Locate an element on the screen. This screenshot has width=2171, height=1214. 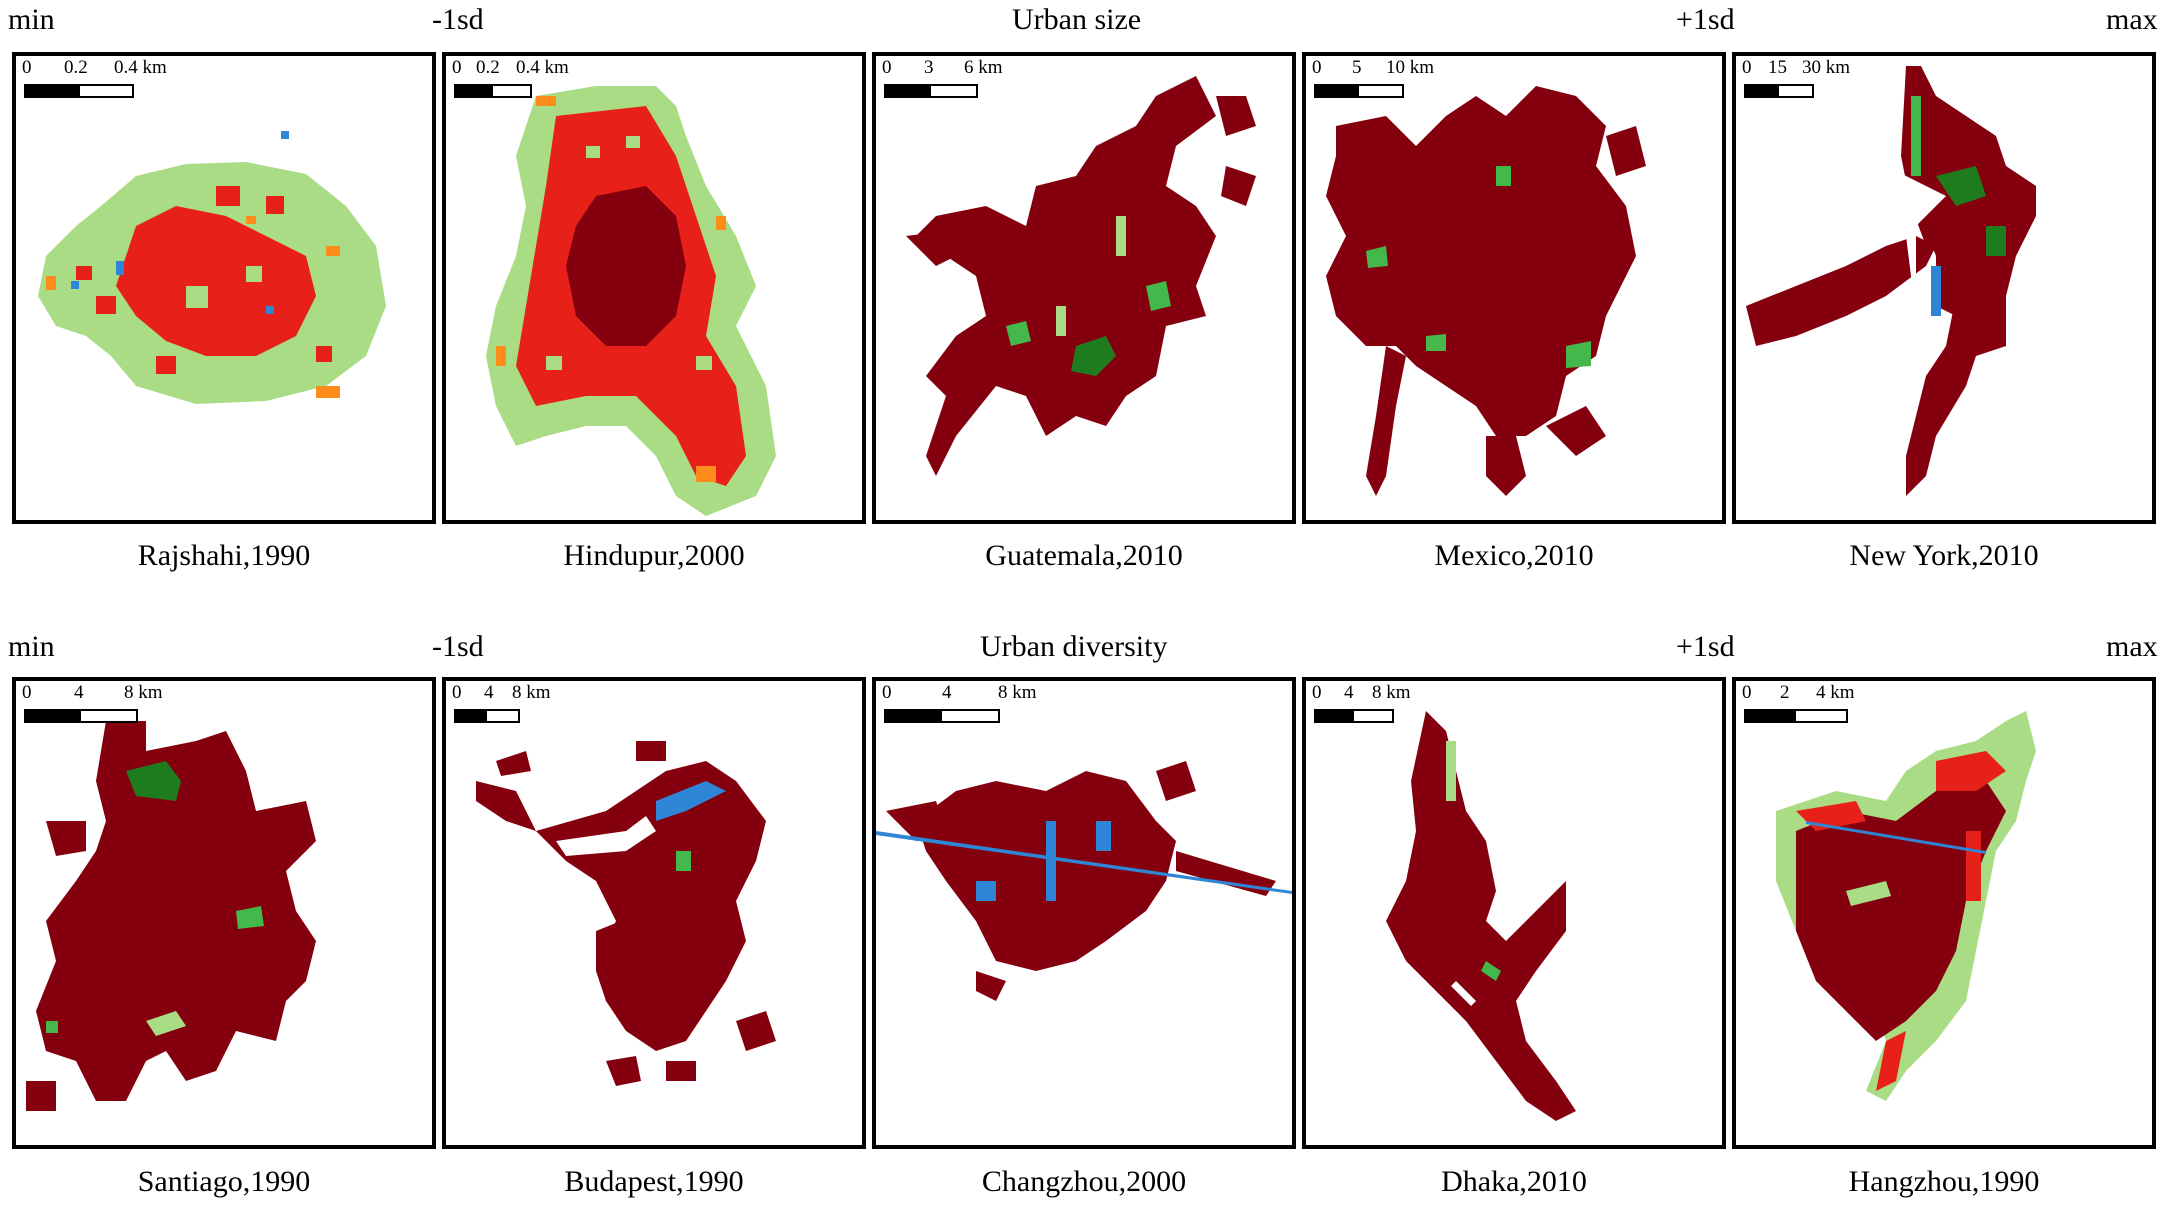
caption-santiago: Santiago,1990 is located at coordinates (224, 1181).